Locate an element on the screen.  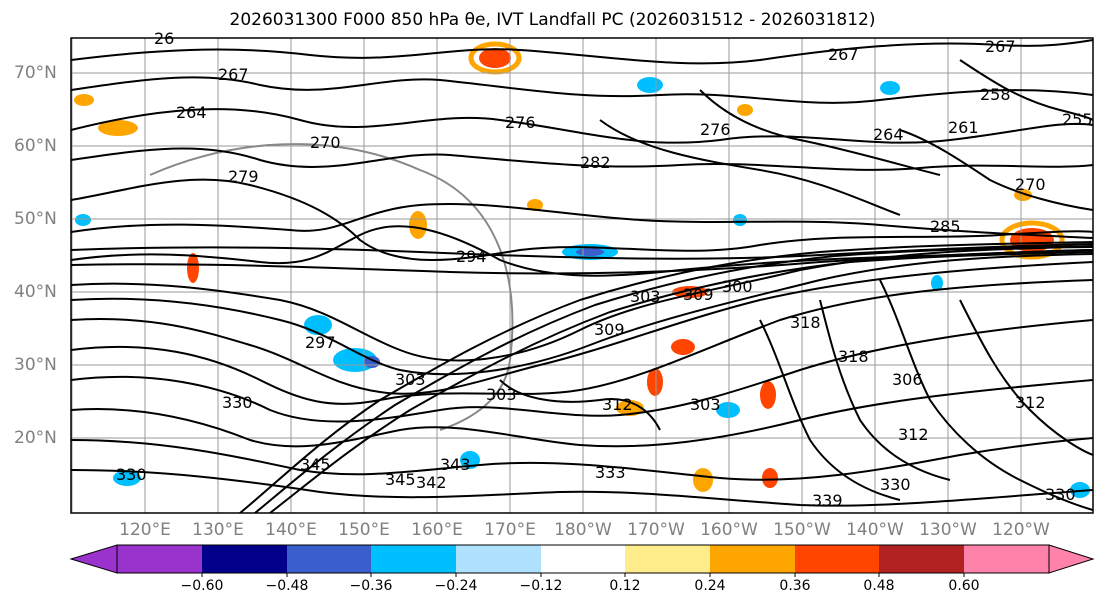
contour-label: 306 is located at coordinates (907, 379).